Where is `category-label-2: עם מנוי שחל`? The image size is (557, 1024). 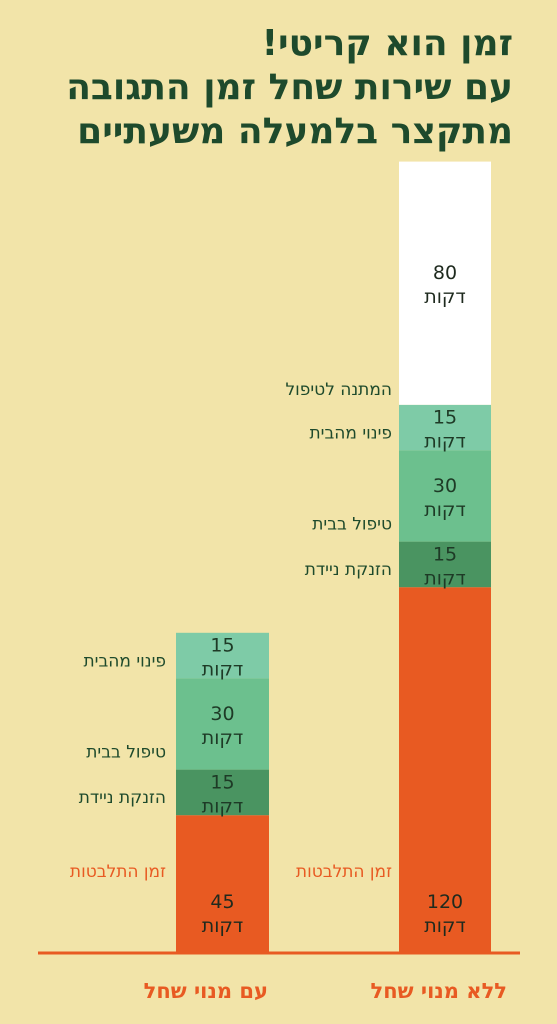 category-label-2: עם מנוי שחל is located at coordinates (206, 991).